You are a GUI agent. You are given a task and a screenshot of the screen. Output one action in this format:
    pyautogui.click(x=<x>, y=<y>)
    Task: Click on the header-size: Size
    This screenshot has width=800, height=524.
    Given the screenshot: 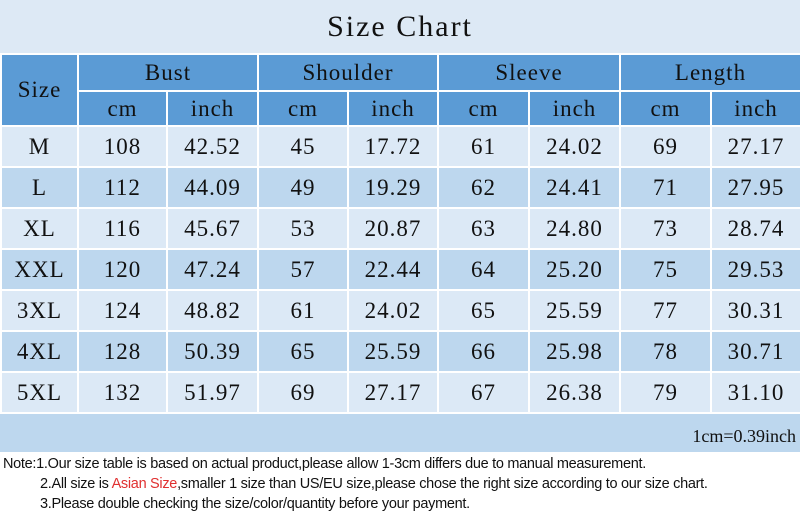 What is the action you would take?
    pyautogui.click(x=39, y=90)
    